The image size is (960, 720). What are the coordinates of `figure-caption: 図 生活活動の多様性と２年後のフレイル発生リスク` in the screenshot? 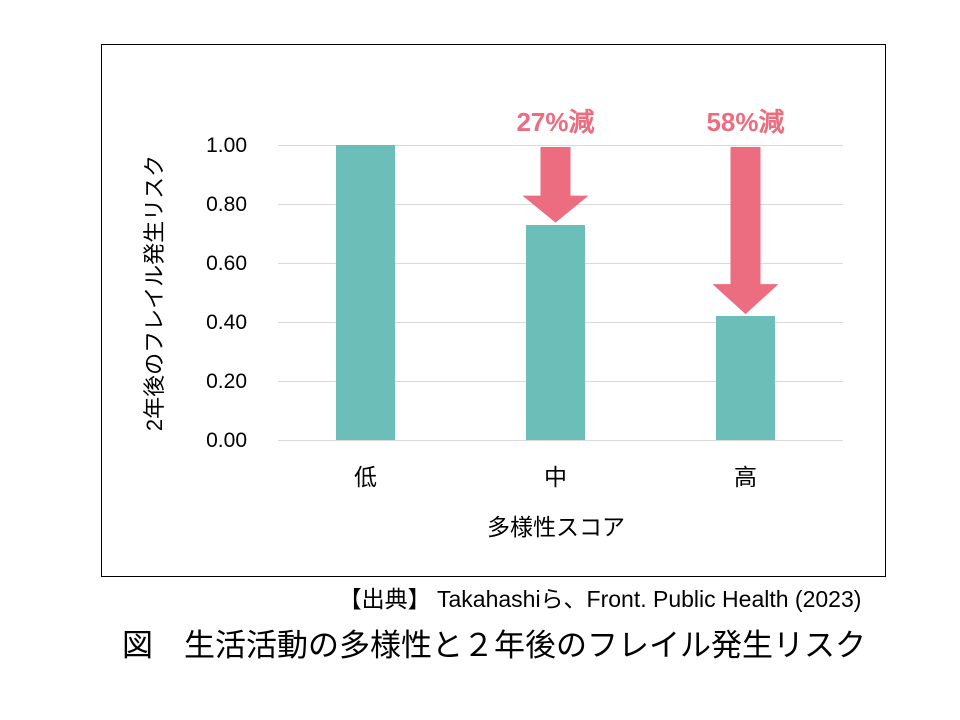 It's located at (494, 645).